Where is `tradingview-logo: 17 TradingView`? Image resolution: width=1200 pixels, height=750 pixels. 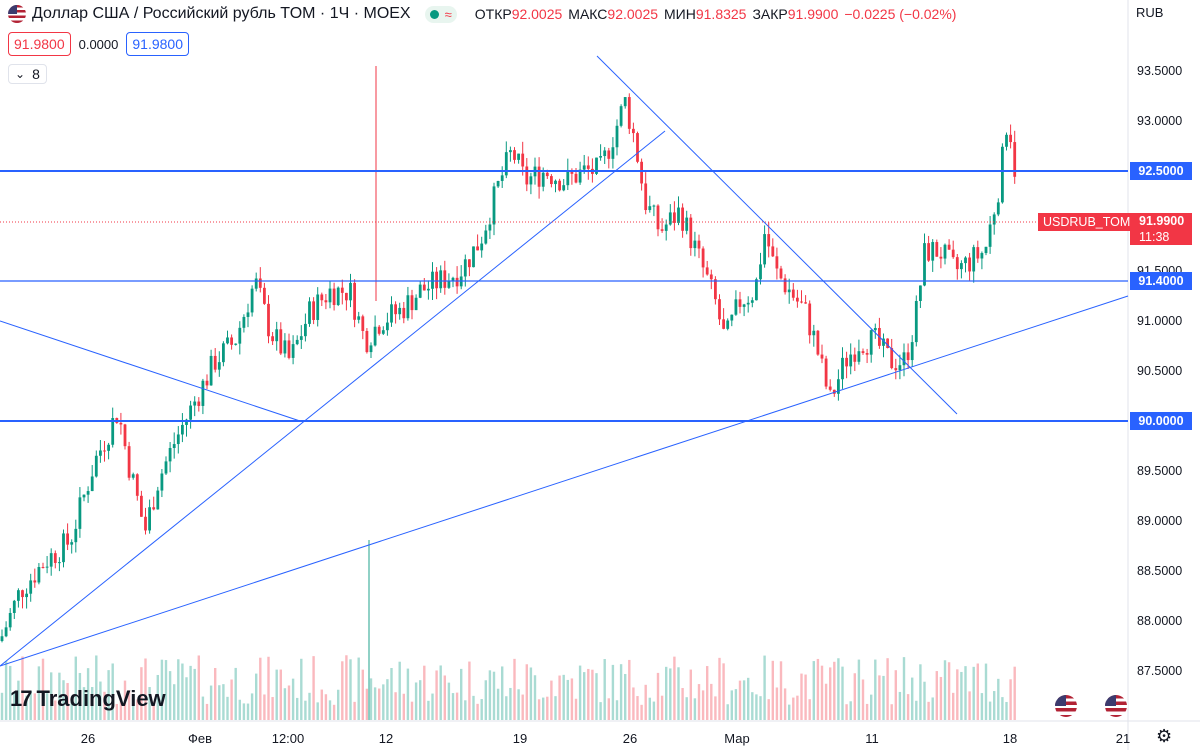
tradingview-logo: 17 TradingView is located at coordinates (88, 699).